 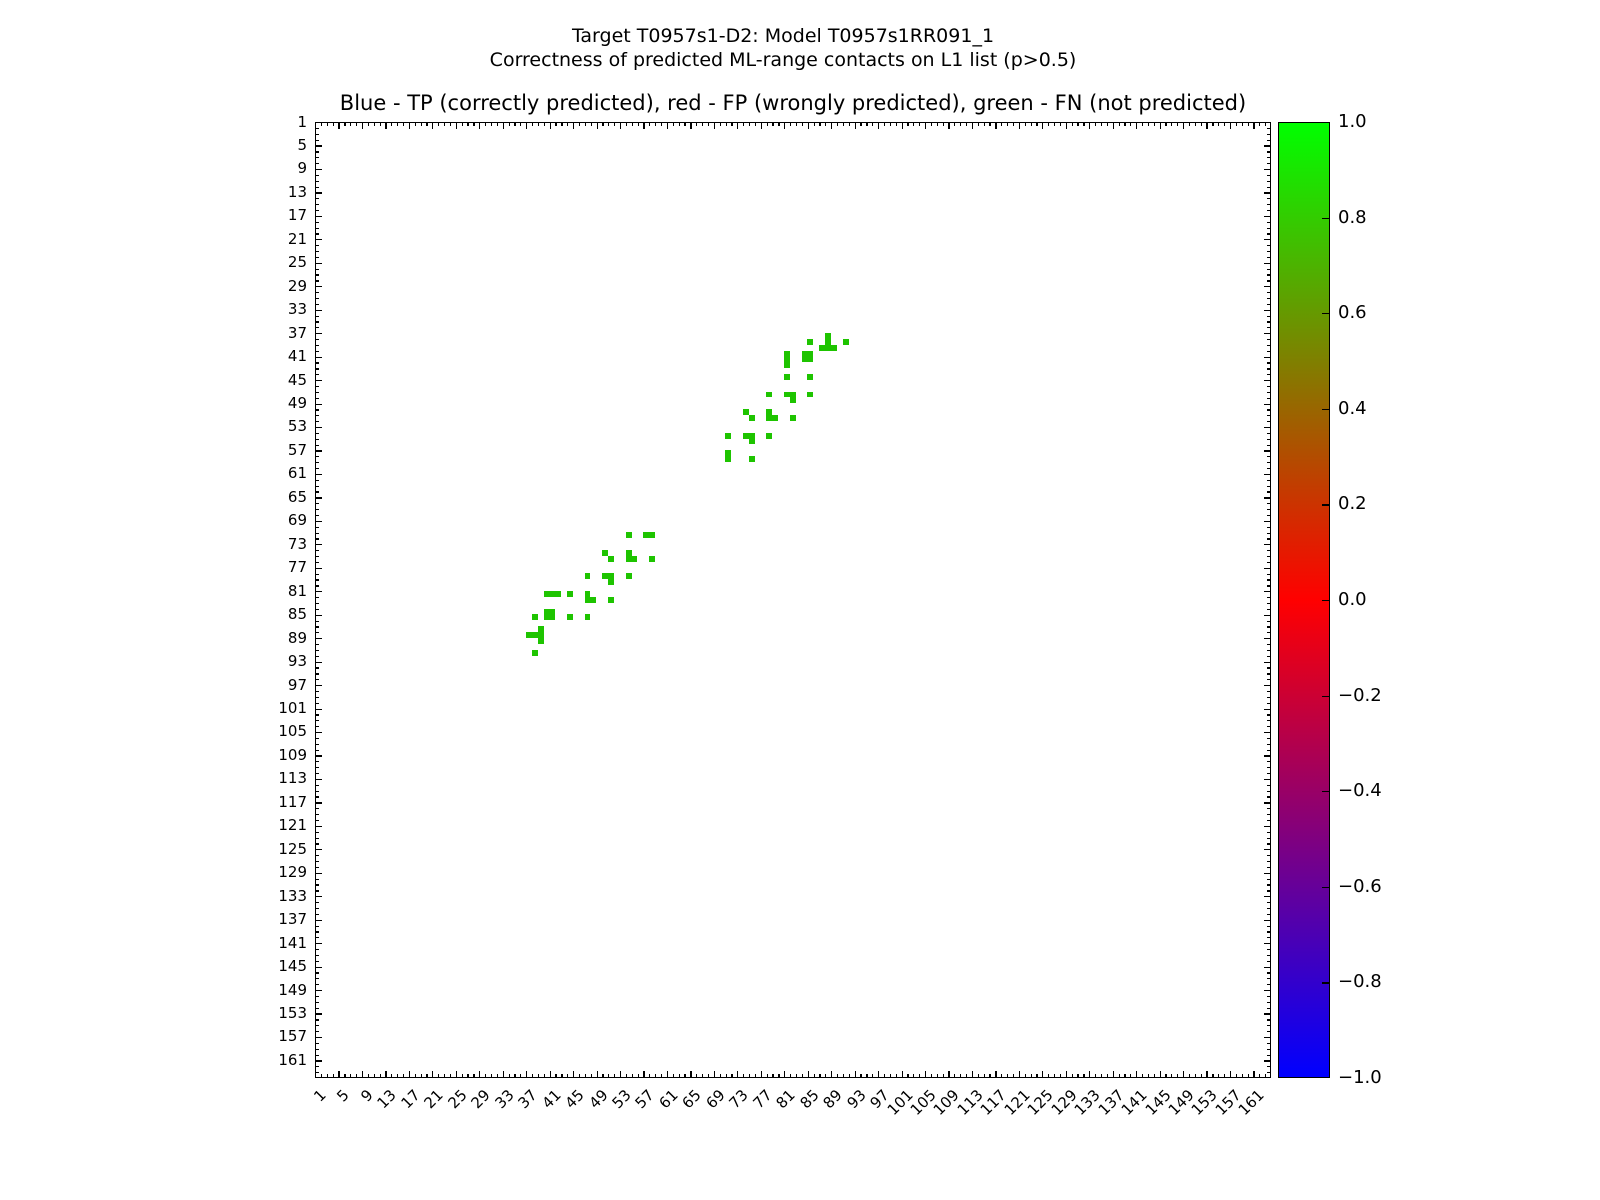 I want to click on colorbar, so click(x=1304, y=600).